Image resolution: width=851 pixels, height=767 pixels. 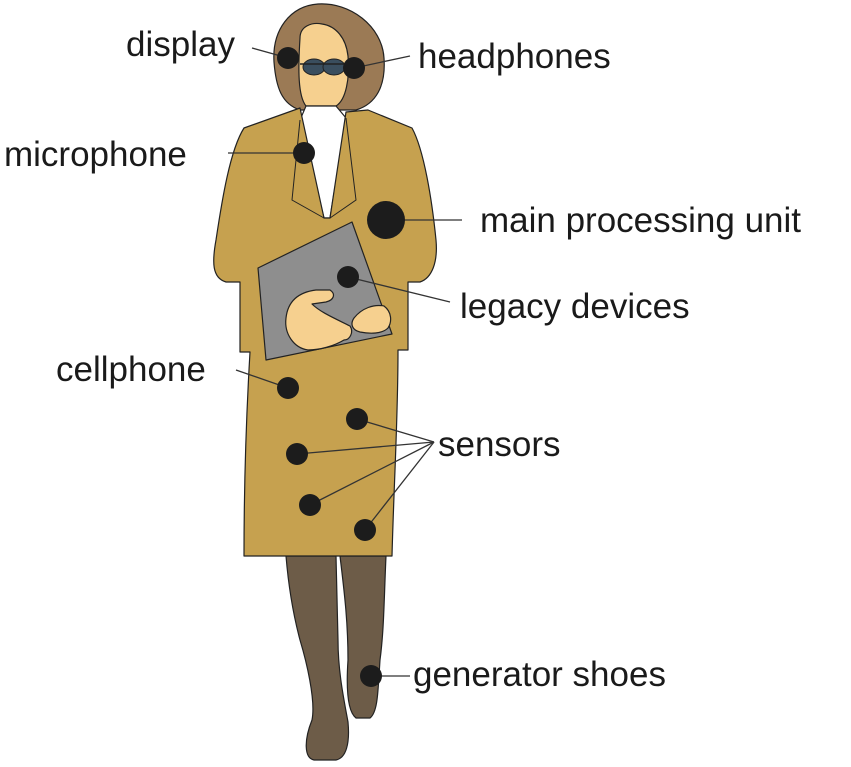 I want to click on label-legacy-devices: legacy devices, so click(x=575, y=306).